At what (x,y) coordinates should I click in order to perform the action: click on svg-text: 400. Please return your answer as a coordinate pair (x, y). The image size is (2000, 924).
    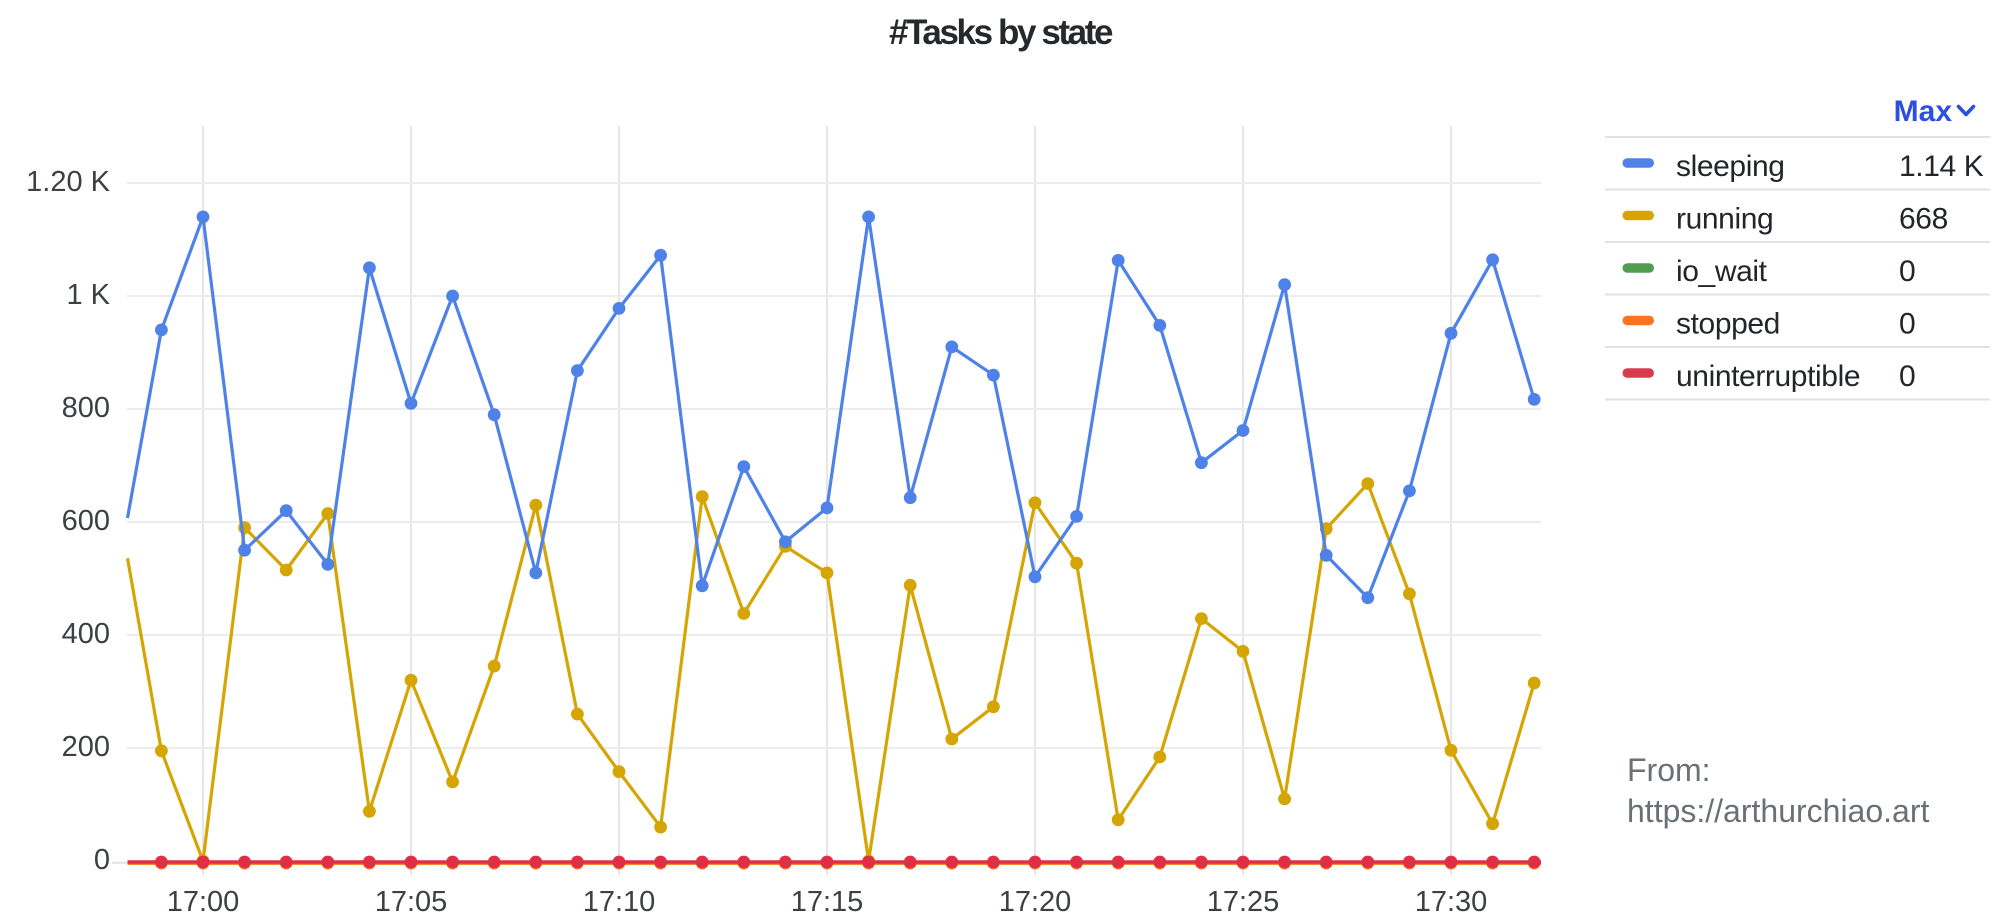
    Looking at the image, I should click on (86, 634).